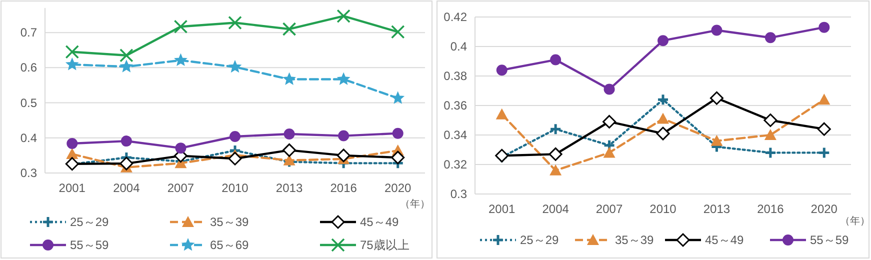  What do you see at coordinates (456, 165) in the screenshot?
I see `y-tick-label: 0.32` at bounding box center [456, 165].